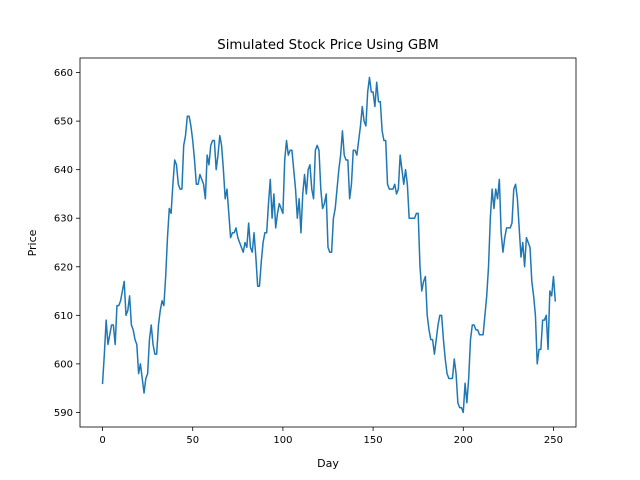 The width and height of the screenshot is (640, 480). I want to click on chart-title: Simulated Stock Price Using GBM, so click(327, 45).